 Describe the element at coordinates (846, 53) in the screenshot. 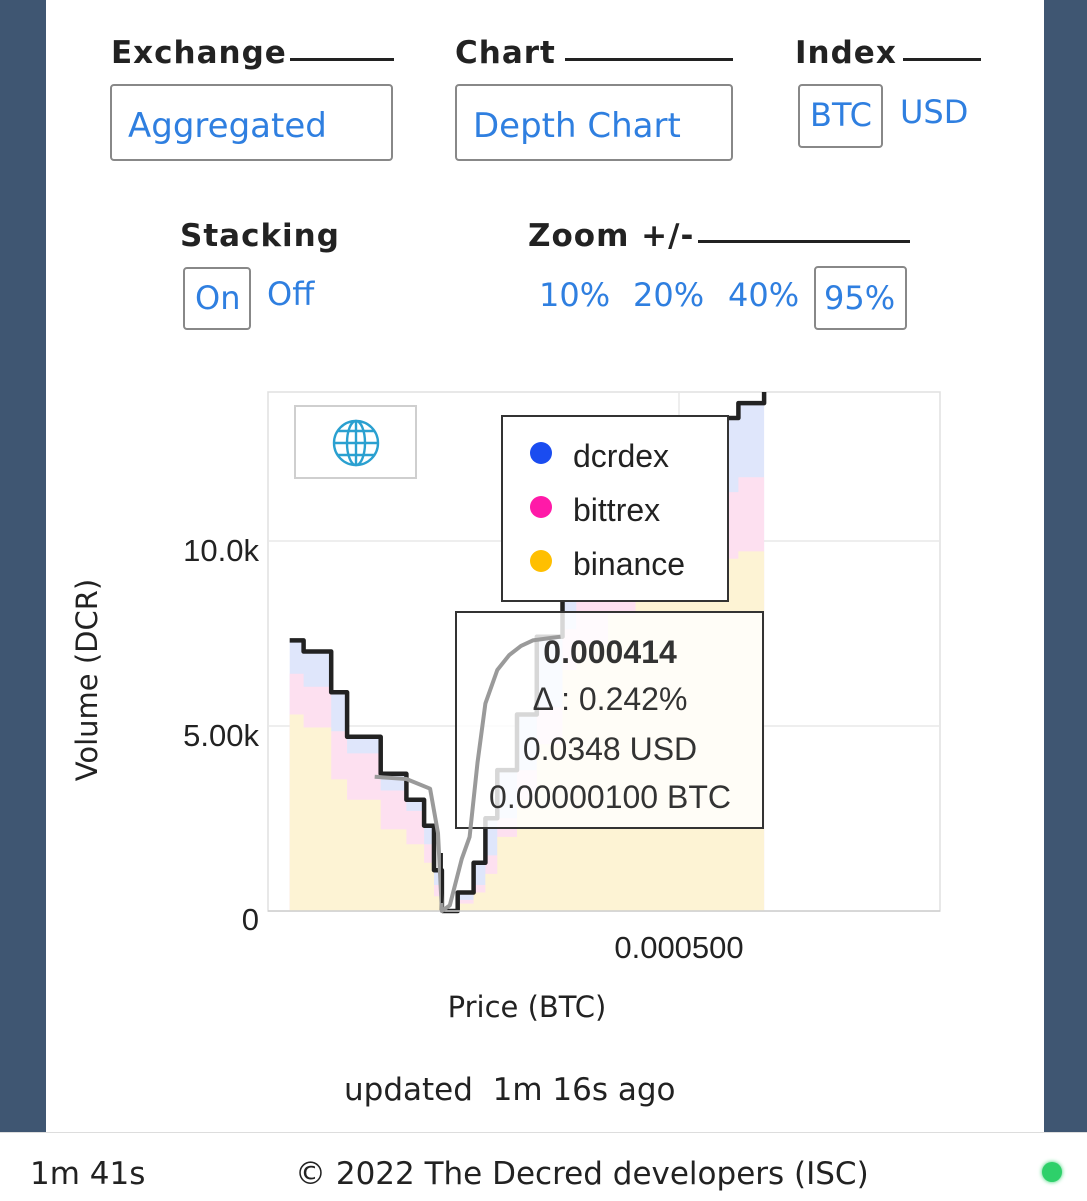

I see `index-label: Index` at that location.